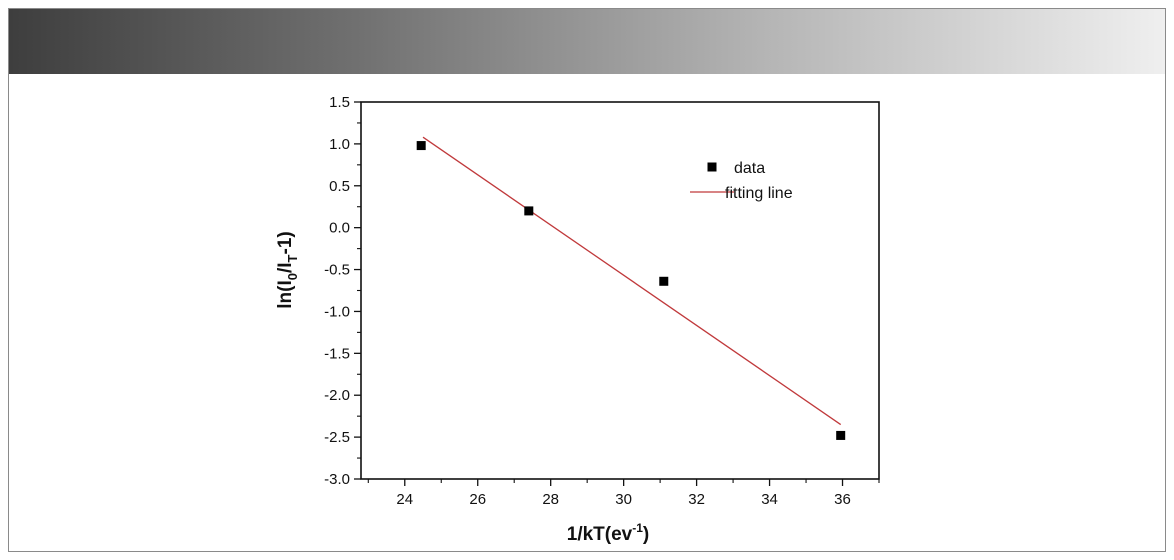 The height and width of the screenshot is (560, 1174). Describe the element at coordinates (339, 144) in the screenshot. I see `y-tick-label: 1.0` at that location.